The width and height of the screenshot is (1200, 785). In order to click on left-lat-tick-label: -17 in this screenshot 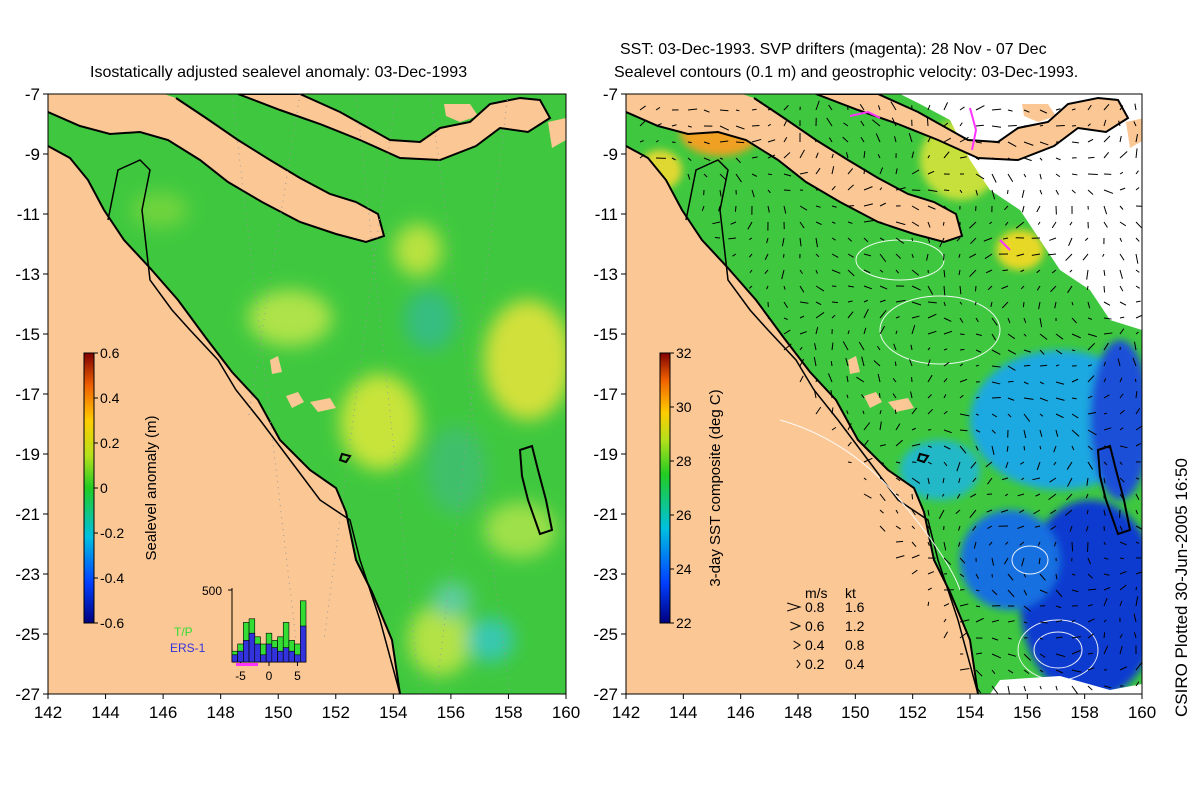, I will do `click(27, 394)`.